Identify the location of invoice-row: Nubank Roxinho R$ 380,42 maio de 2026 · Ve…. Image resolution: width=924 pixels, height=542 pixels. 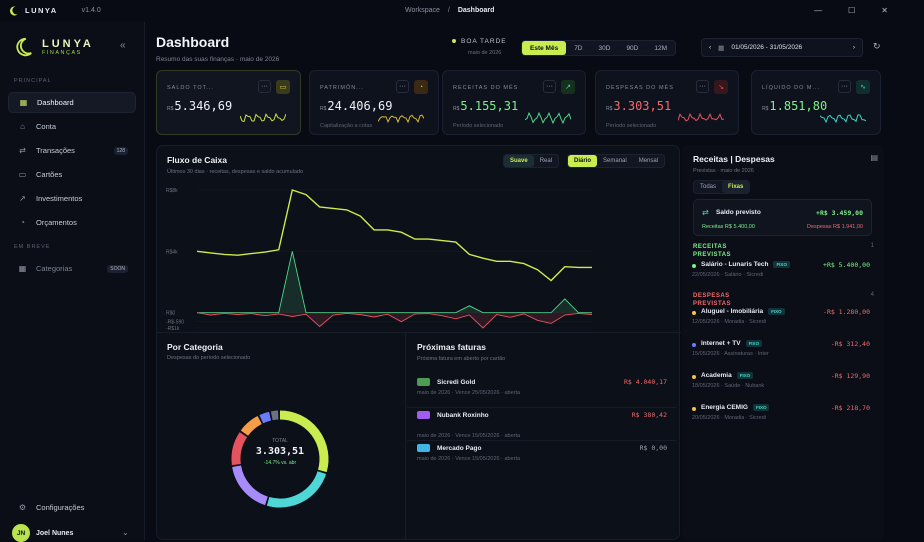
(542, 426).